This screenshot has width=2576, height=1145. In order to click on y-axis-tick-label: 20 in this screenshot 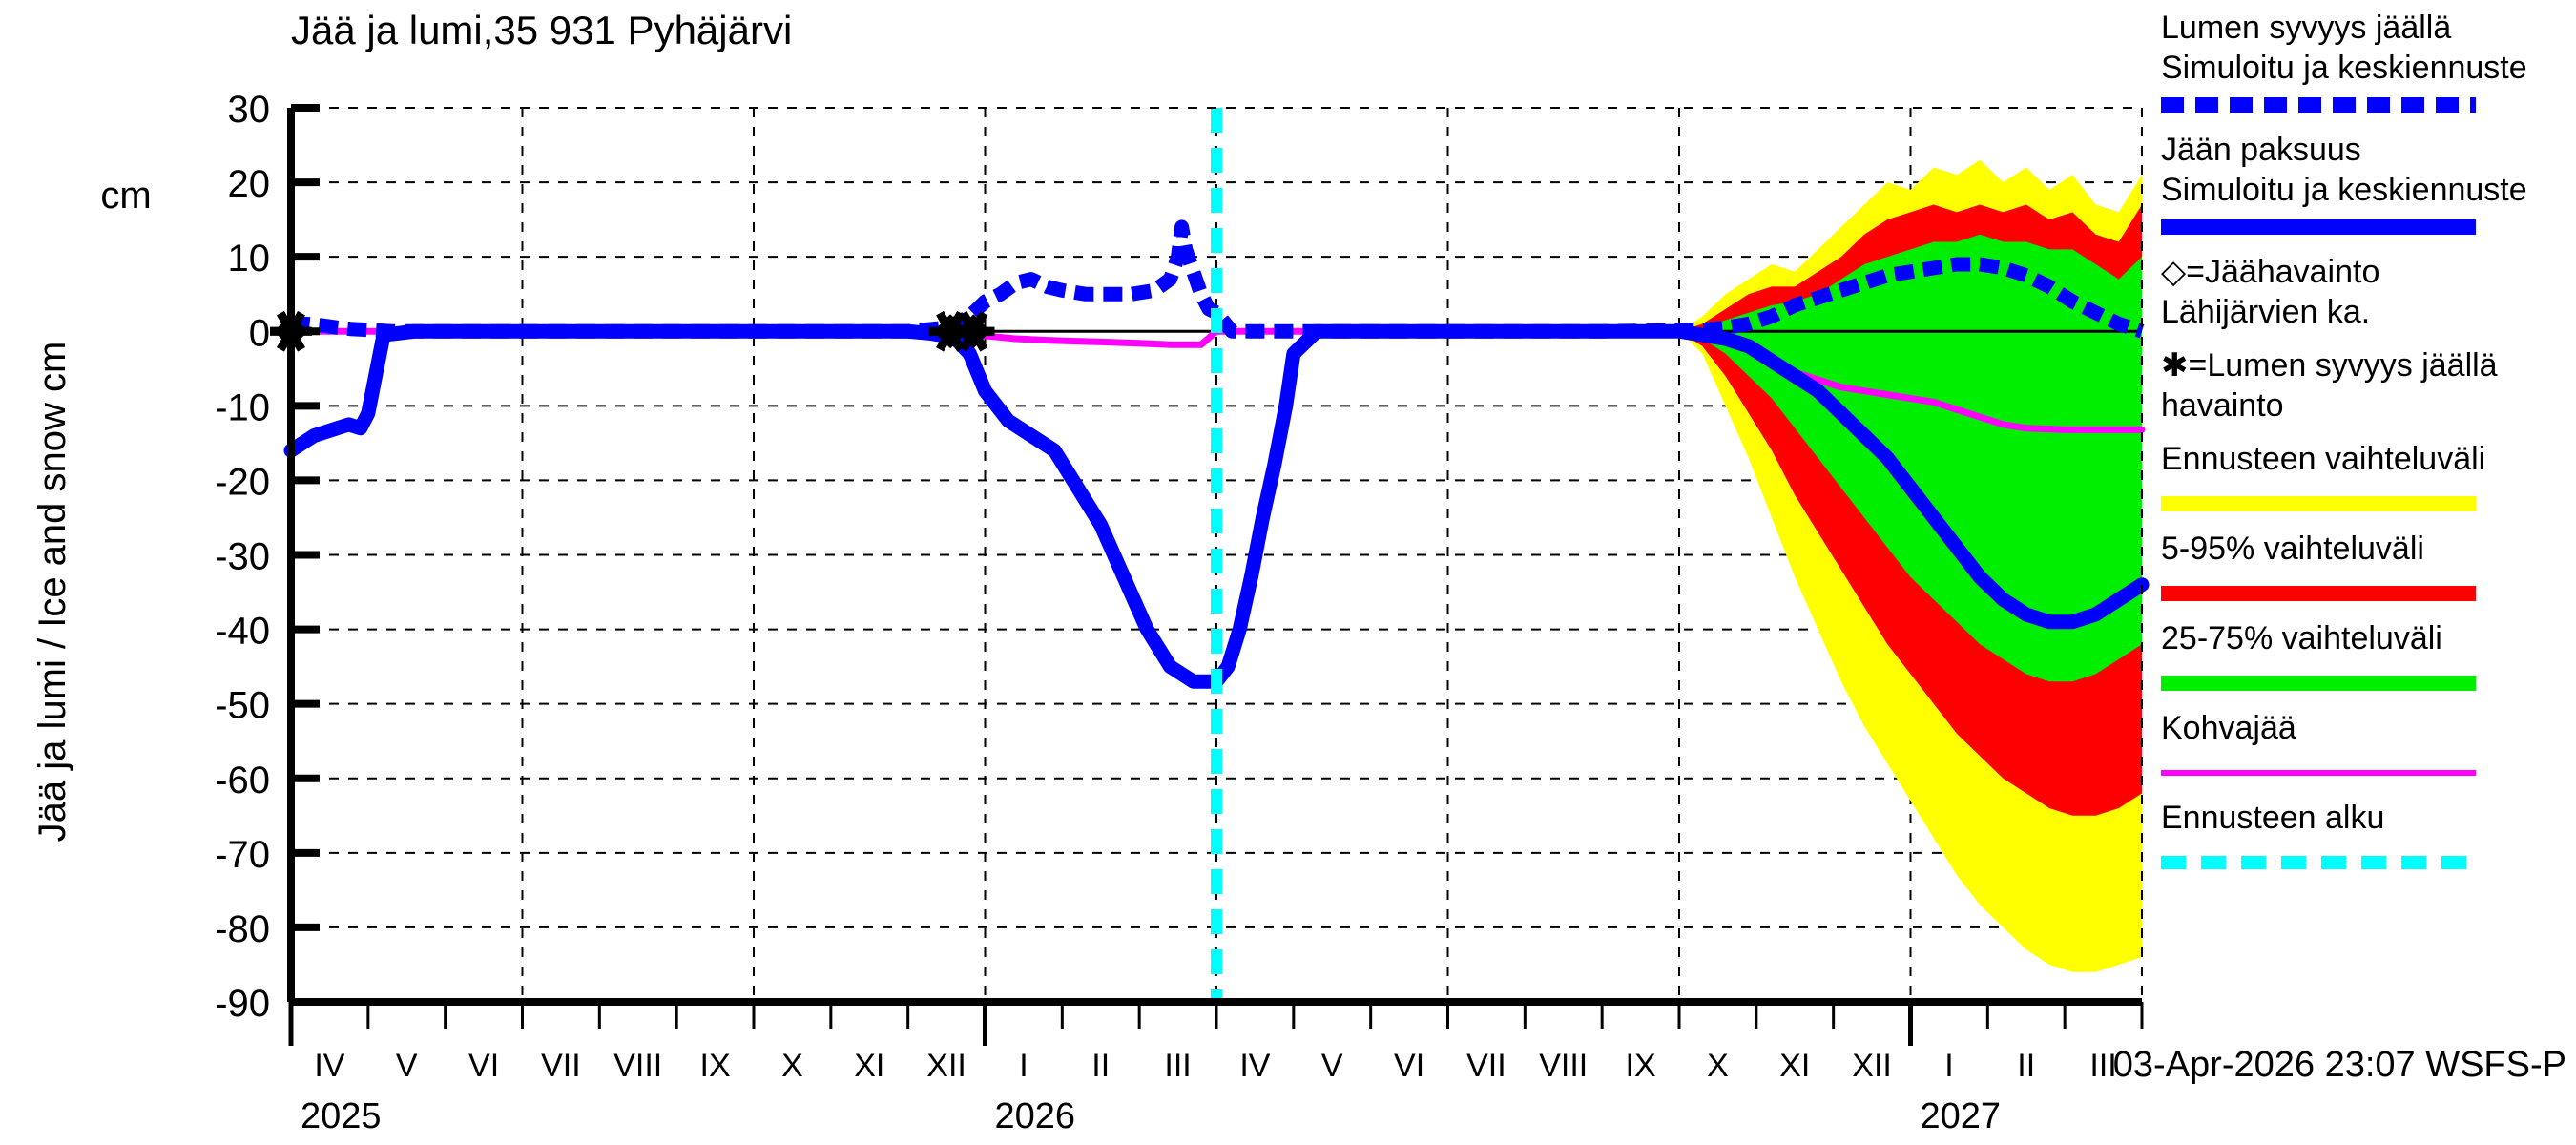, I will do `click(249, 184)`.